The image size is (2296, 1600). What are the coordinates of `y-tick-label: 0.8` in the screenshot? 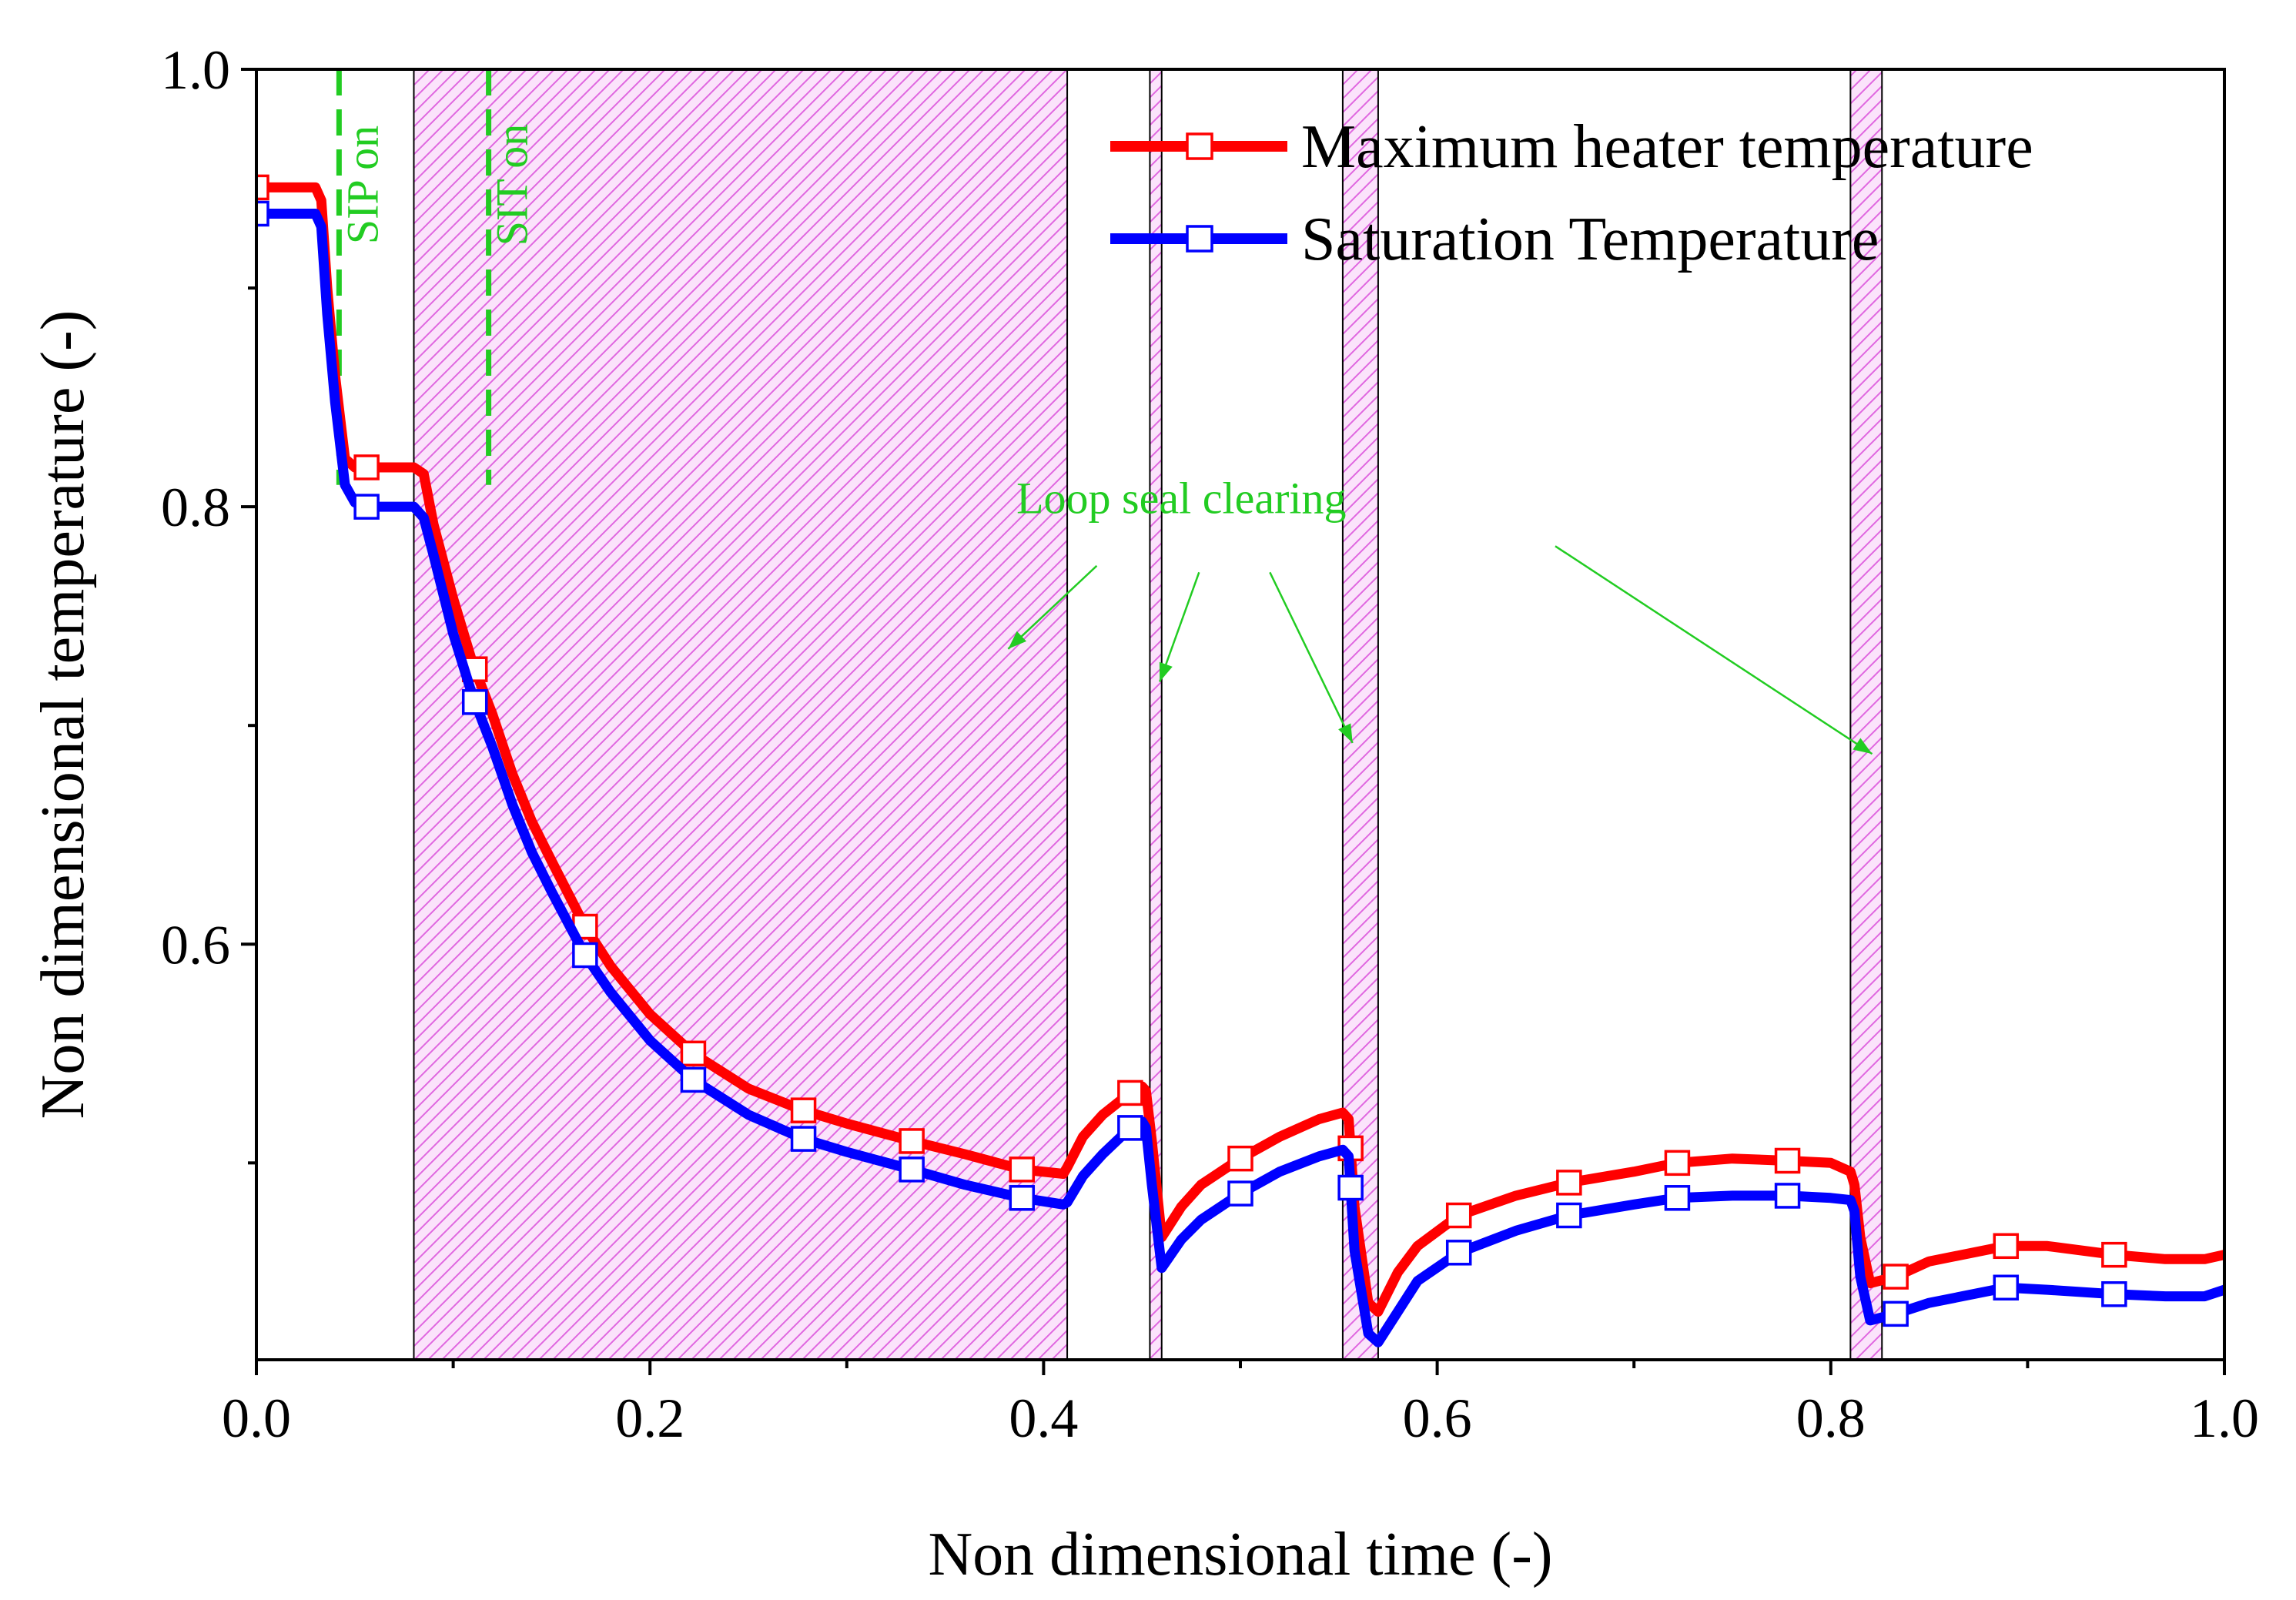 It's located at (195, 507).